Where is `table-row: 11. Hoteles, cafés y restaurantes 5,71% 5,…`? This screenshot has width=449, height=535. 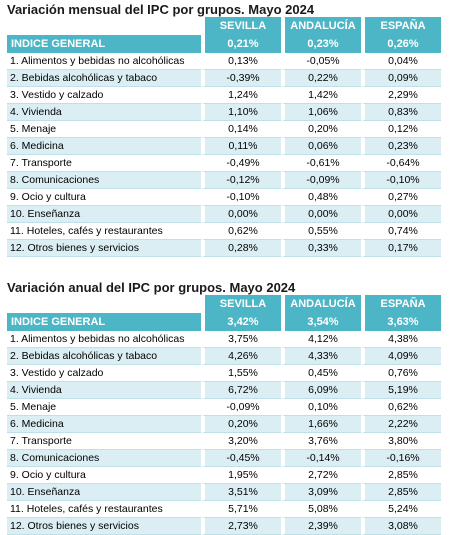 table-row: 11. Hoteles, cafés y restaurantes 5,71% 5,… is located at coordinates (224, 509).